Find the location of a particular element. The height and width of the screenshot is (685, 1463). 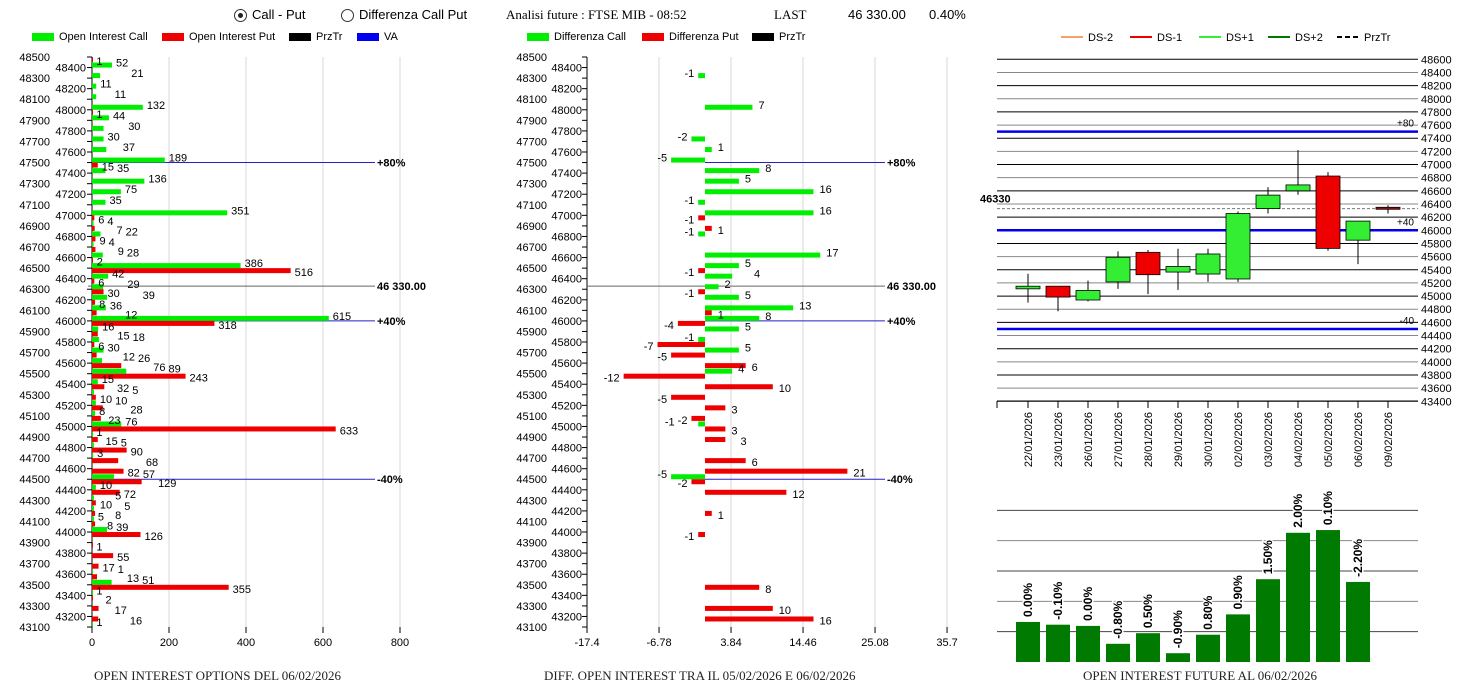

put-value-label: 30 is located at coordinates (114, 294).